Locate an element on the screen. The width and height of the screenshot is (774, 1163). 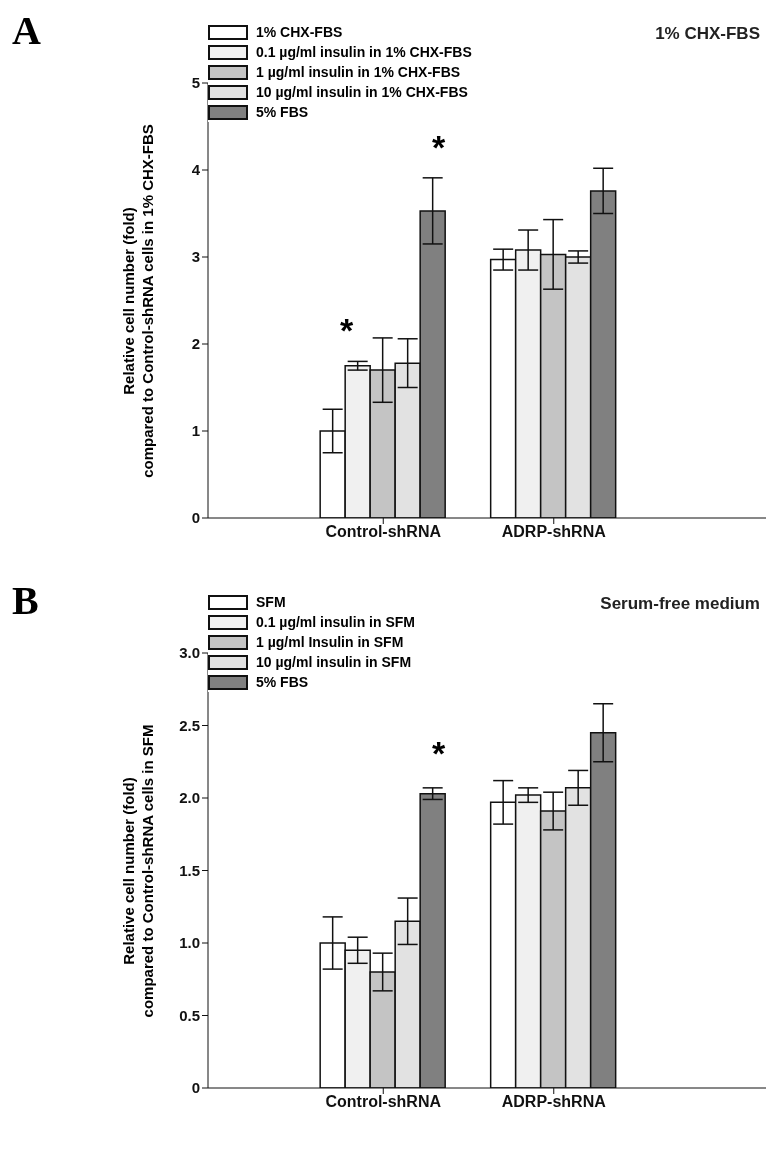
legend-label: 0.1 µg/ml insulin in 1% CHX-FBS is located at coordinates (364, 52).